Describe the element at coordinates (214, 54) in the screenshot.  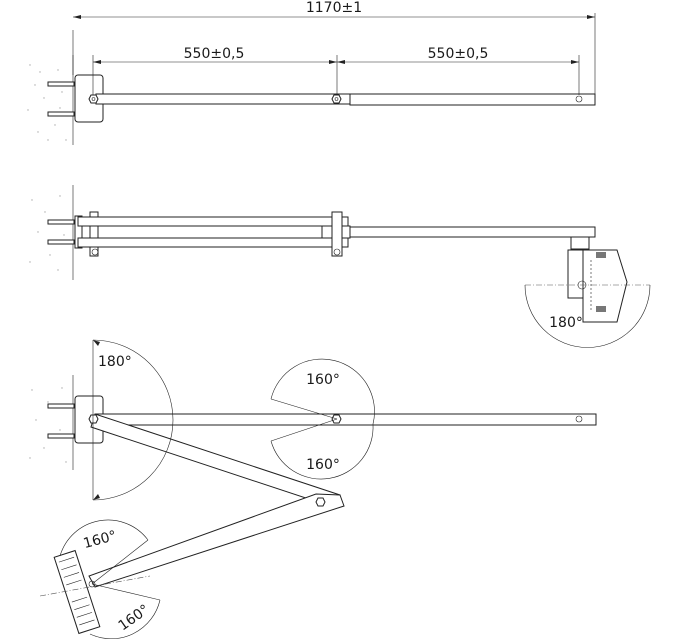
I see `dim-segment-1: 550±0,5` at that location.